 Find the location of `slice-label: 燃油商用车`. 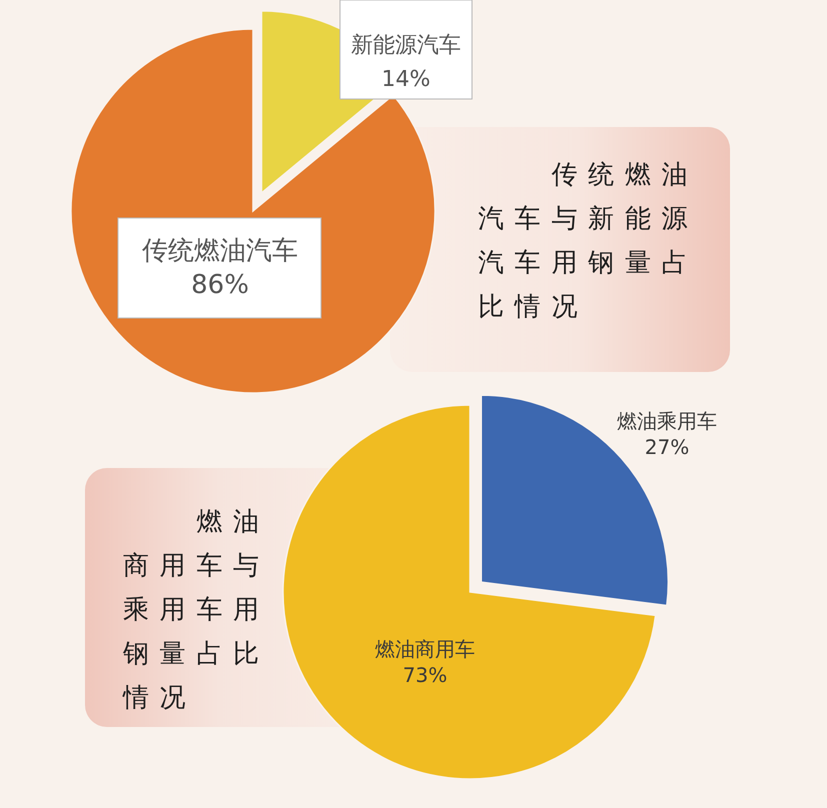

slice-label: 燃油商用车 is located at coordinates (425, 649).